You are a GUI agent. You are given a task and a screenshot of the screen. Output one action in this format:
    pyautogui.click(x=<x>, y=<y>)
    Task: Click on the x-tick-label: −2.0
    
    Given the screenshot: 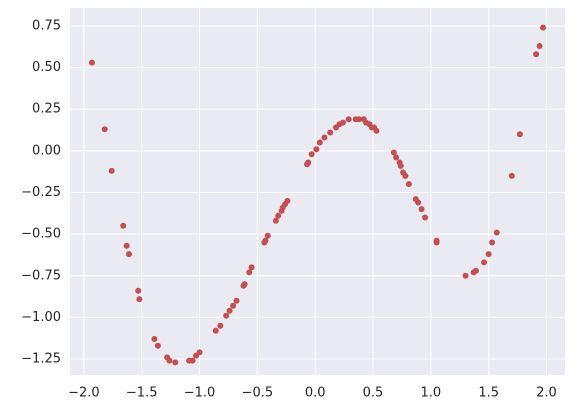 What is the action you would take?
    pyautogui.click(x=84, y=393)
    